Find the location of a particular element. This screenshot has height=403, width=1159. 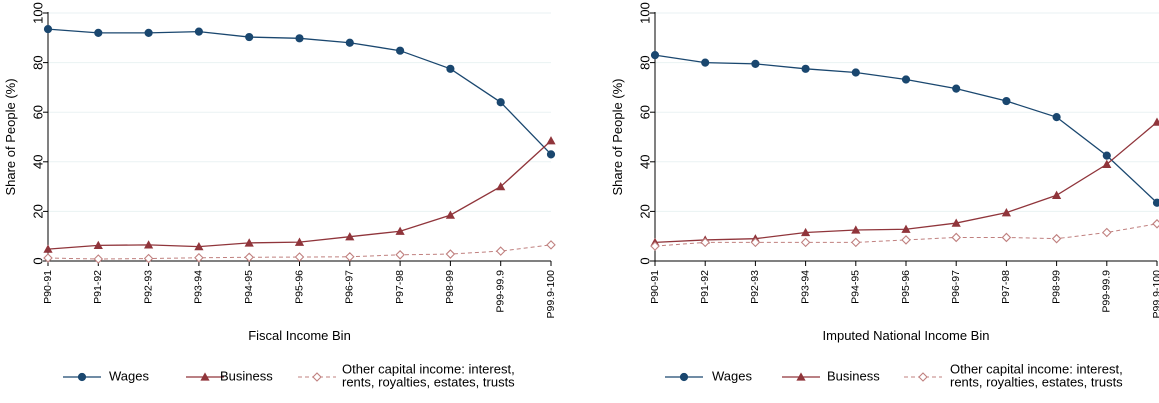

x-axis-title: Fiscal Income Bin is located at coordinates (299, 335).